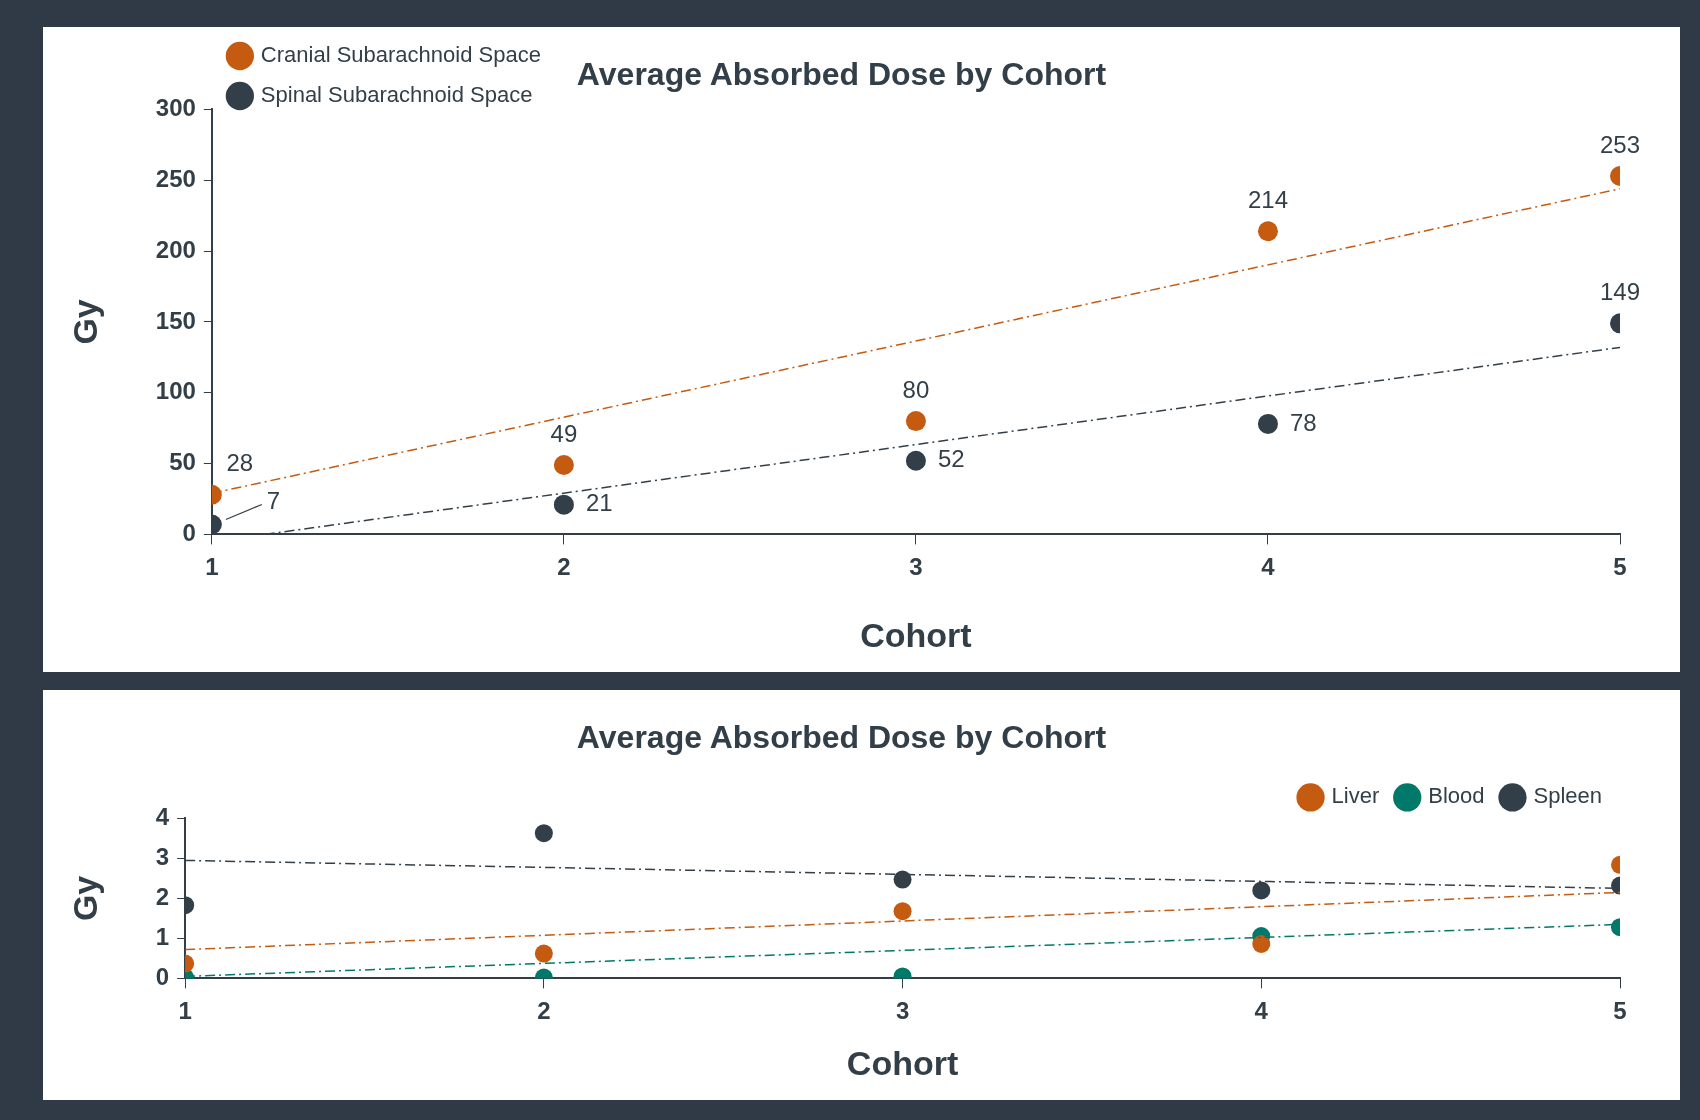 The image size is (1700, 1120). Describe the element at coordinates (1568, 796) in the screenshot. I see `legend-label: Spleen` at that location.